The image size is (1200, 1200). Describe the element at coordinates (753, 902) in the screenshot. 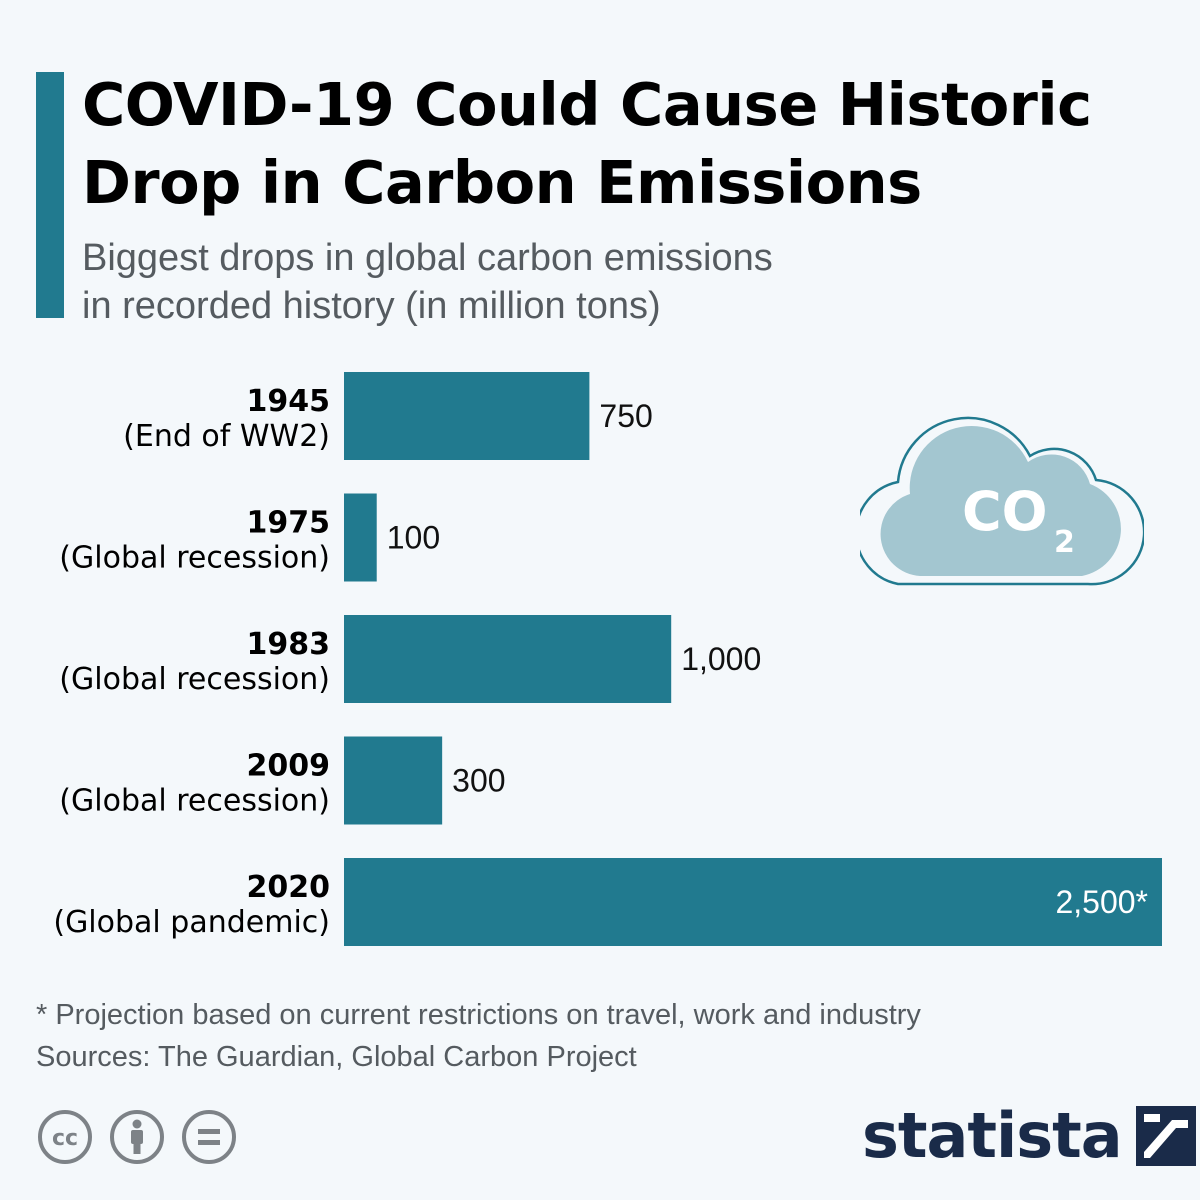

I see `bar-2020` at that location.